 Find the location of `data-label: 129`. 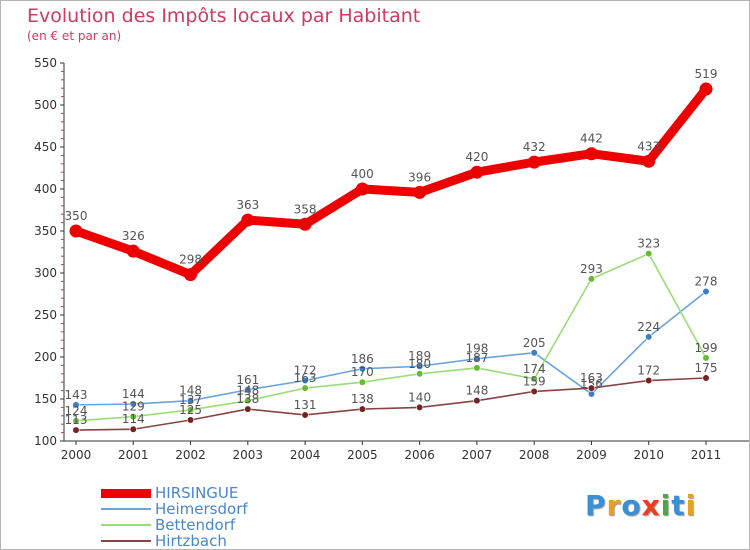

data-label: 129 is located at coordinates (133, 407).